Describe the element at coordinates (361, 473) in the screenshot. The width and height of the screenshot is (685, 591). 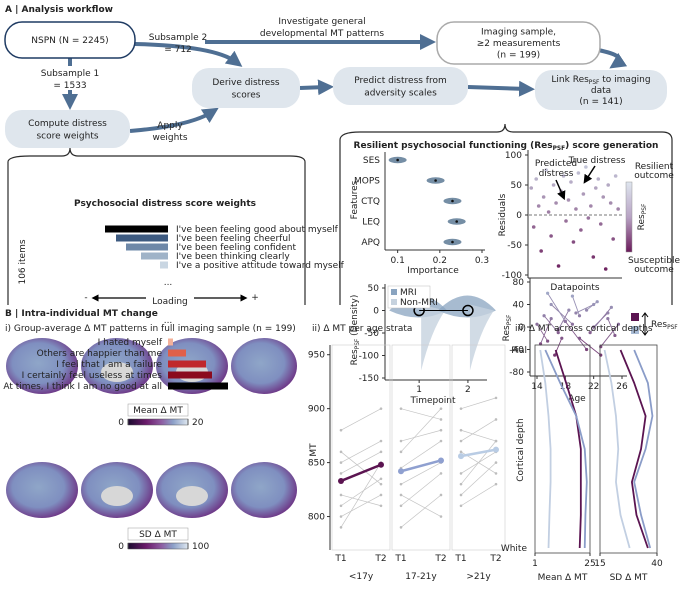
I see `mean-line` at that location.